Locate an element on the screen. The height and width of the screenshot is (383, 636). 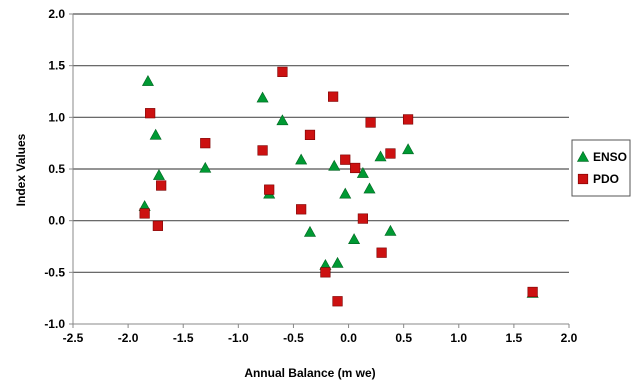
legend-box is located at coordinates (601, 168).